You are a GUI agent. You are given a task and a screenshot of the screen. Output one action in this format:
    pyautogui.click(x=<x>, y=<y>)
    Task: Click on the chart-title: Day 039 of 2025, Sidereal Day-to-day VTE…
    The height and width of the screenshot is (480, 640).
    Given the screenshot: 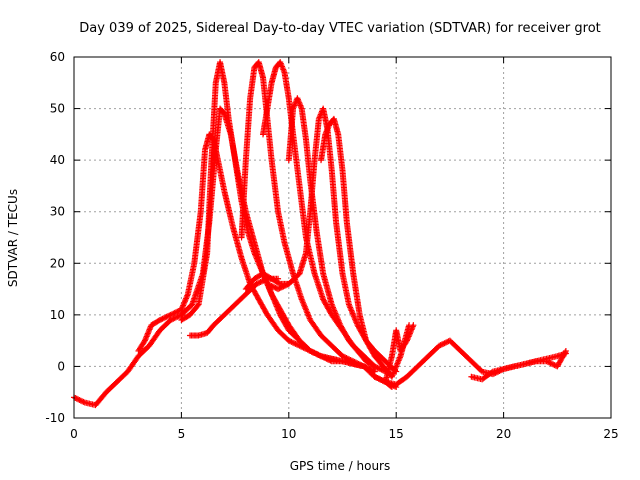 What is the action you would take?
    pyautogui.click(x=340, y=28)
    